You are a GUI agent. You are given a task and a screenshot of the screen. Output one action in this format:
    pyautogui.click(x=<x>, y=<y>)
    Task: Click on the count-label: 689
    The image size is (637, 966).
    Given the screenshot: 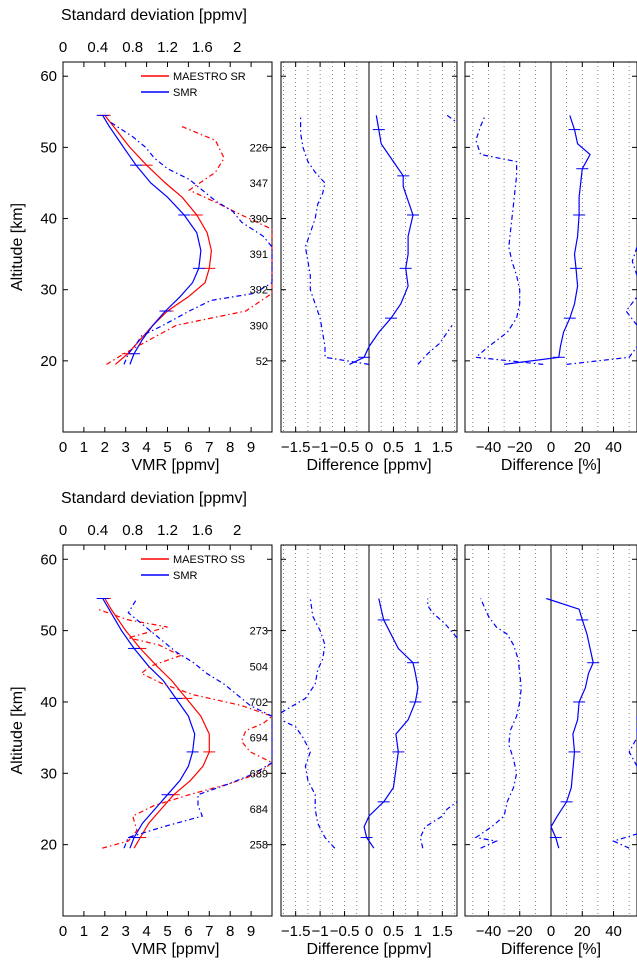 What is the action you would take?
    pyautogui.click(x=259, y=774)
    